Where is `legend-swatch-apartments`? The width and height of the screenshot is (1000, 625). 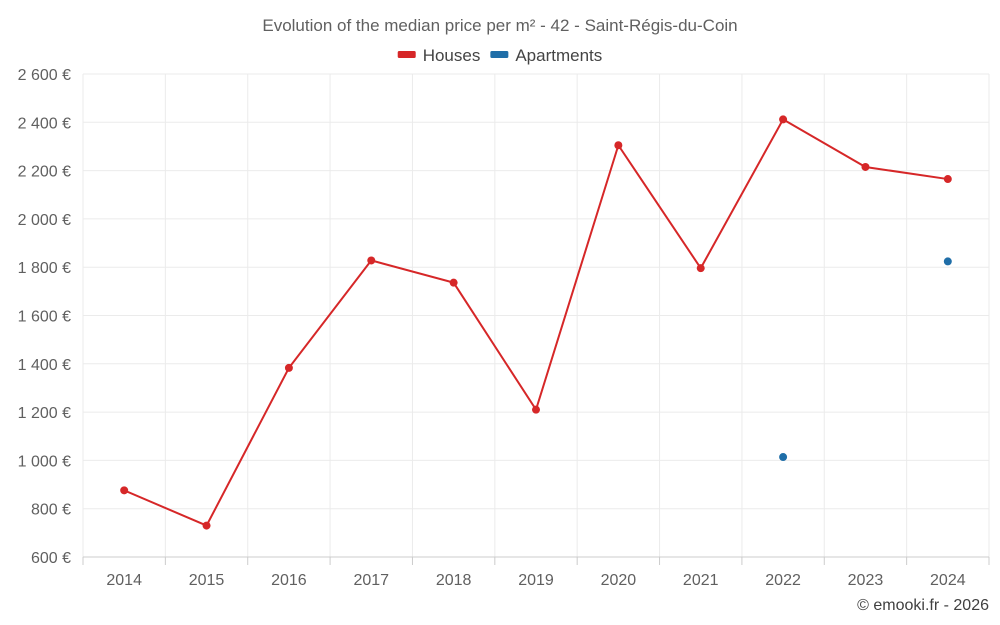
legend-swatch-apartments is located at coordinates (499, 54).